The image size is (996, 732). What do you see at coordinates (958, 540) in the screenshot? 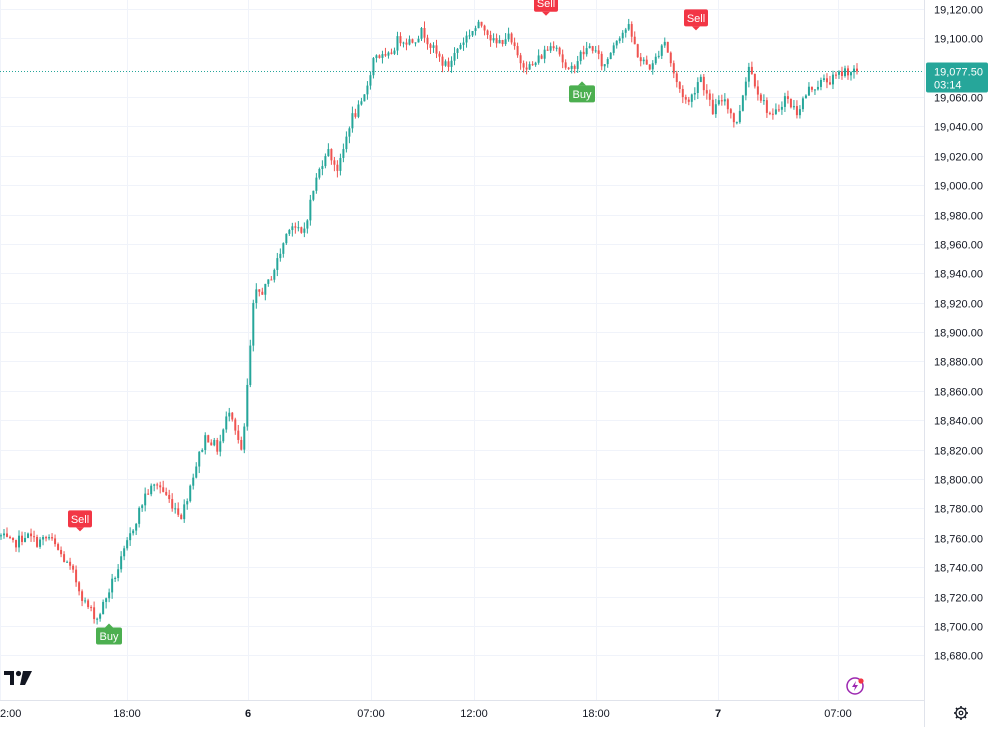
I see `y-tick-label: 18,760.00` at bounding box center [958, 540].